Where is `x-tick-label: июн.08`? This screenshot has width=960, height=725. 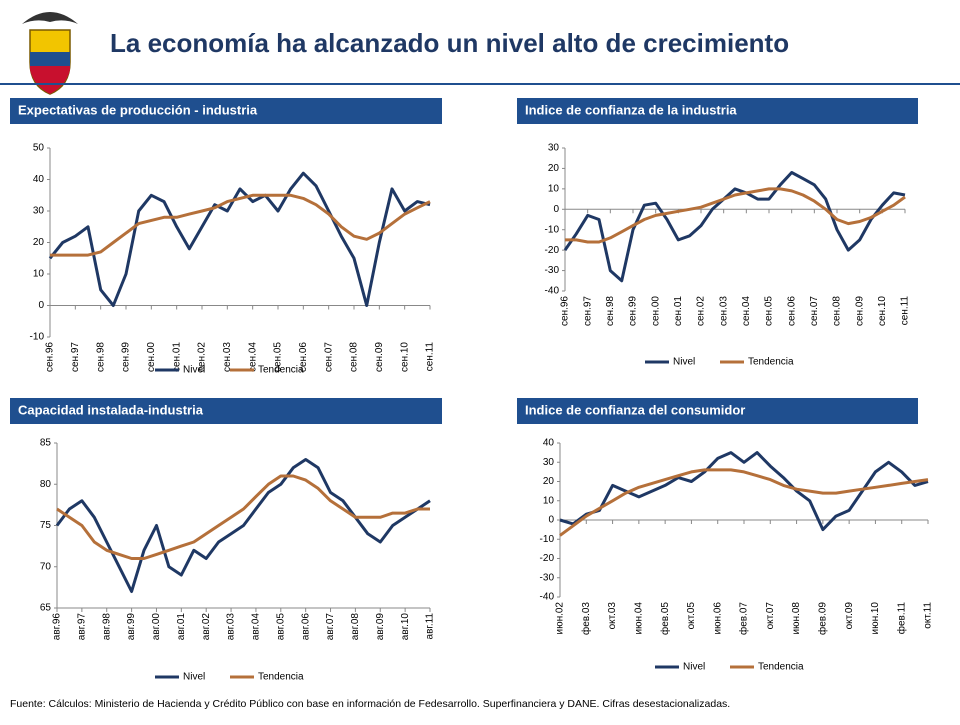 x-tick-label: июн.08 is located at coordinates (796, 618).